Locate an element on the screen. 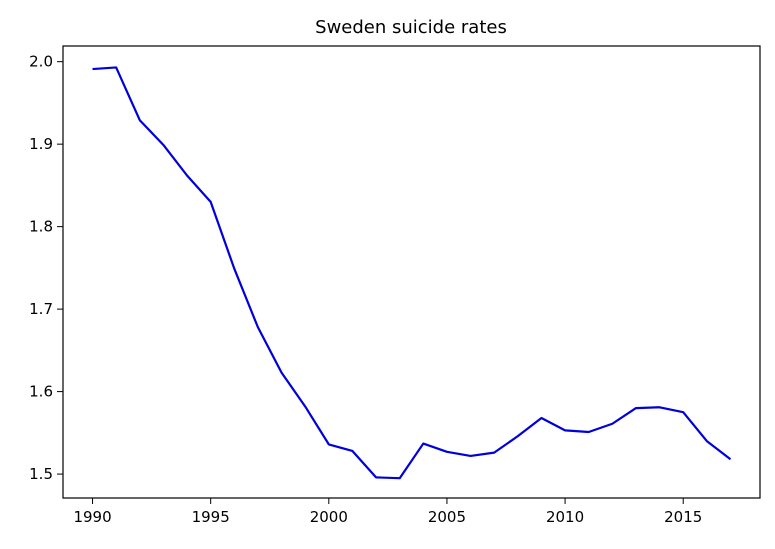  y-tick-label: 2.0 is located at coordinates (41, 62).